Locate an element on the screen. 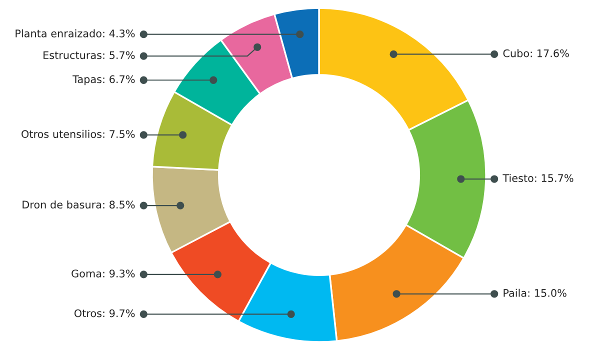 This screenshot has height=362, width=612. slice-label: Estructuras: 5.7% is located at coordinates (89, 55).